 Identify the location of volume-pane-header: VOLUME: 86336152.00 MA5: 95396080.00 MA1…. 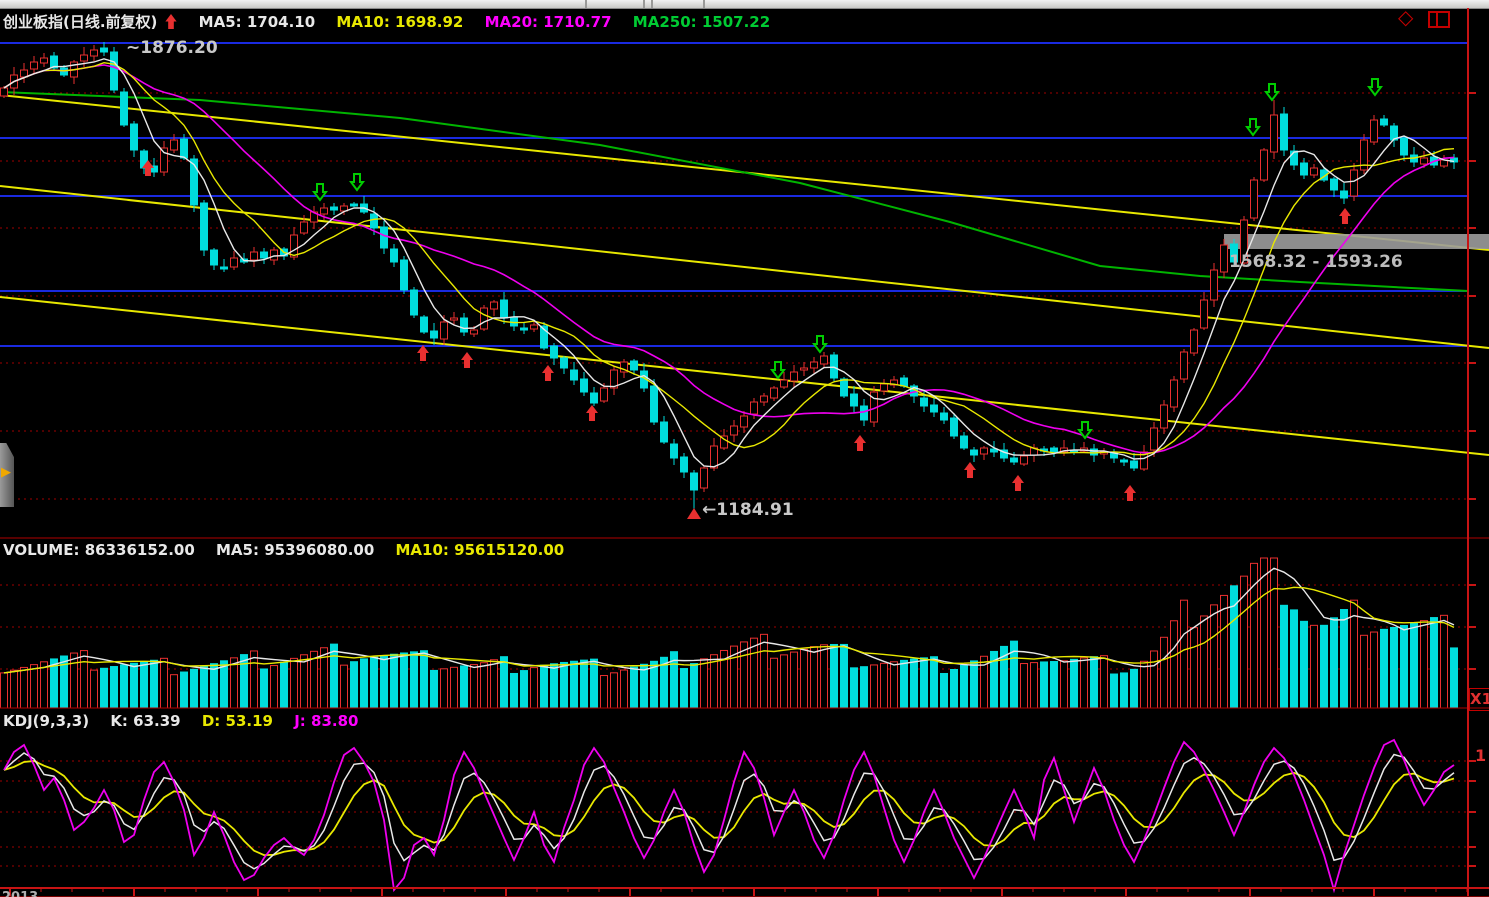
(291, 550).